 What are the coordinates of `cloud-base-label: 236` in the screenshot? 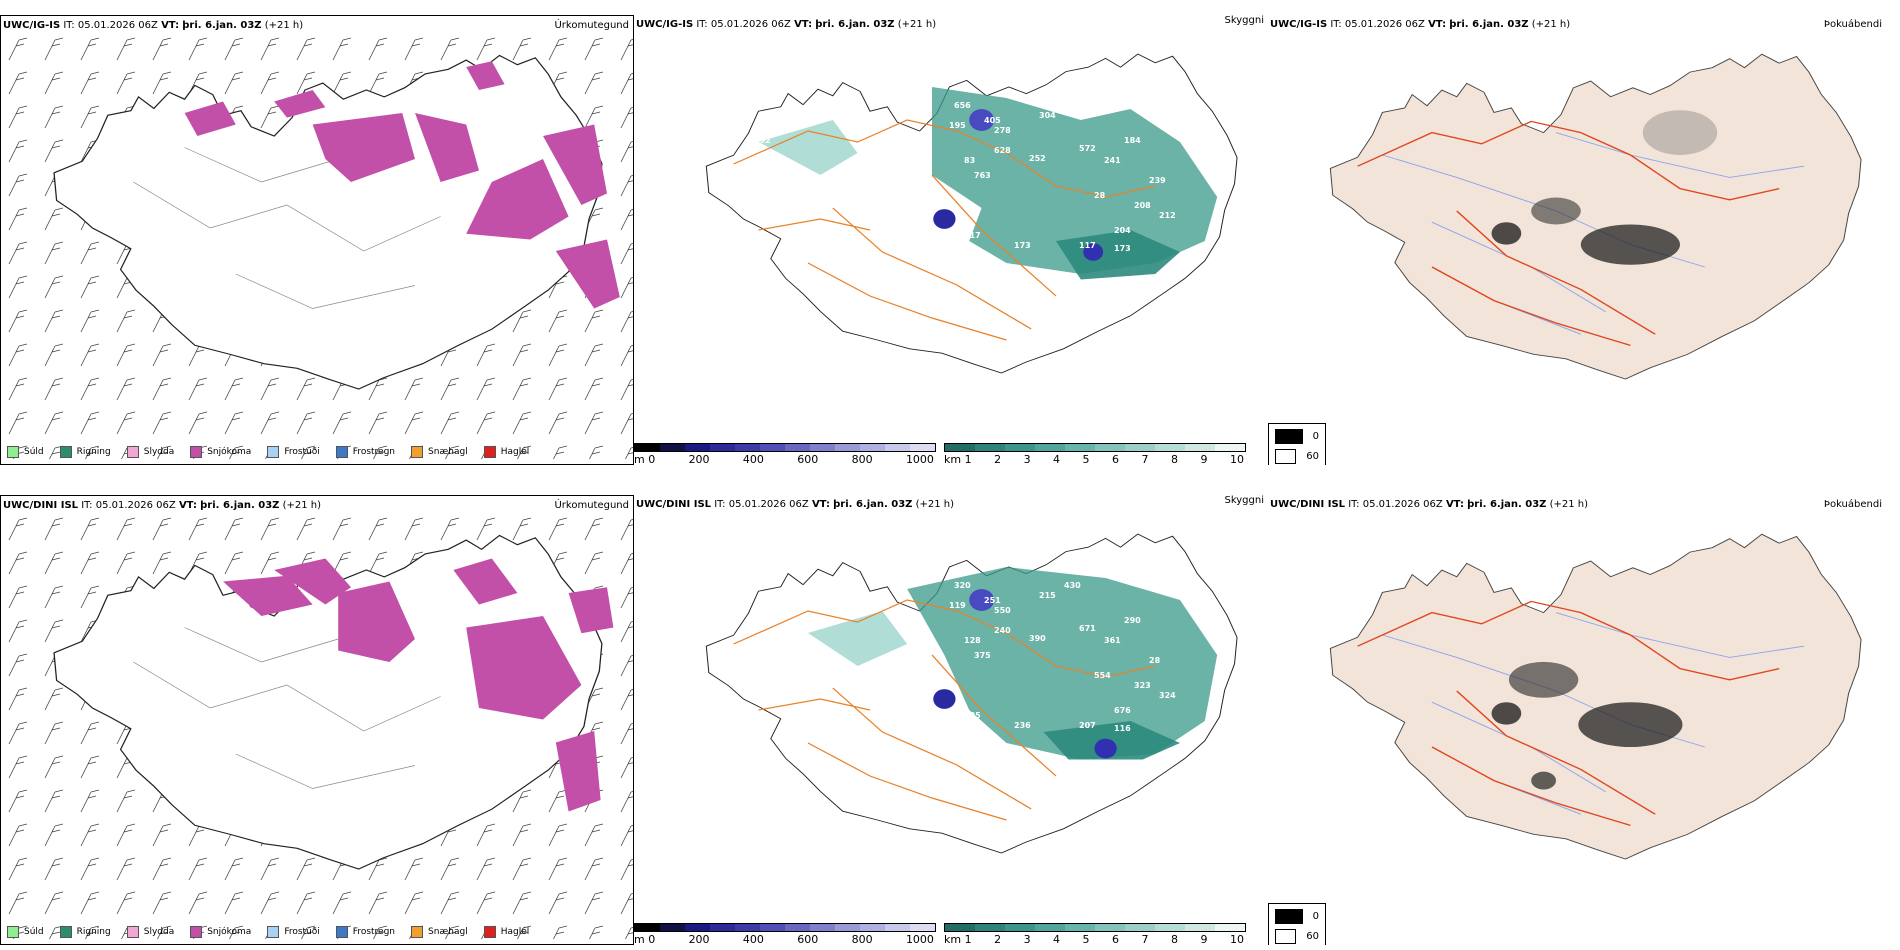 It's located at (1022, 725).